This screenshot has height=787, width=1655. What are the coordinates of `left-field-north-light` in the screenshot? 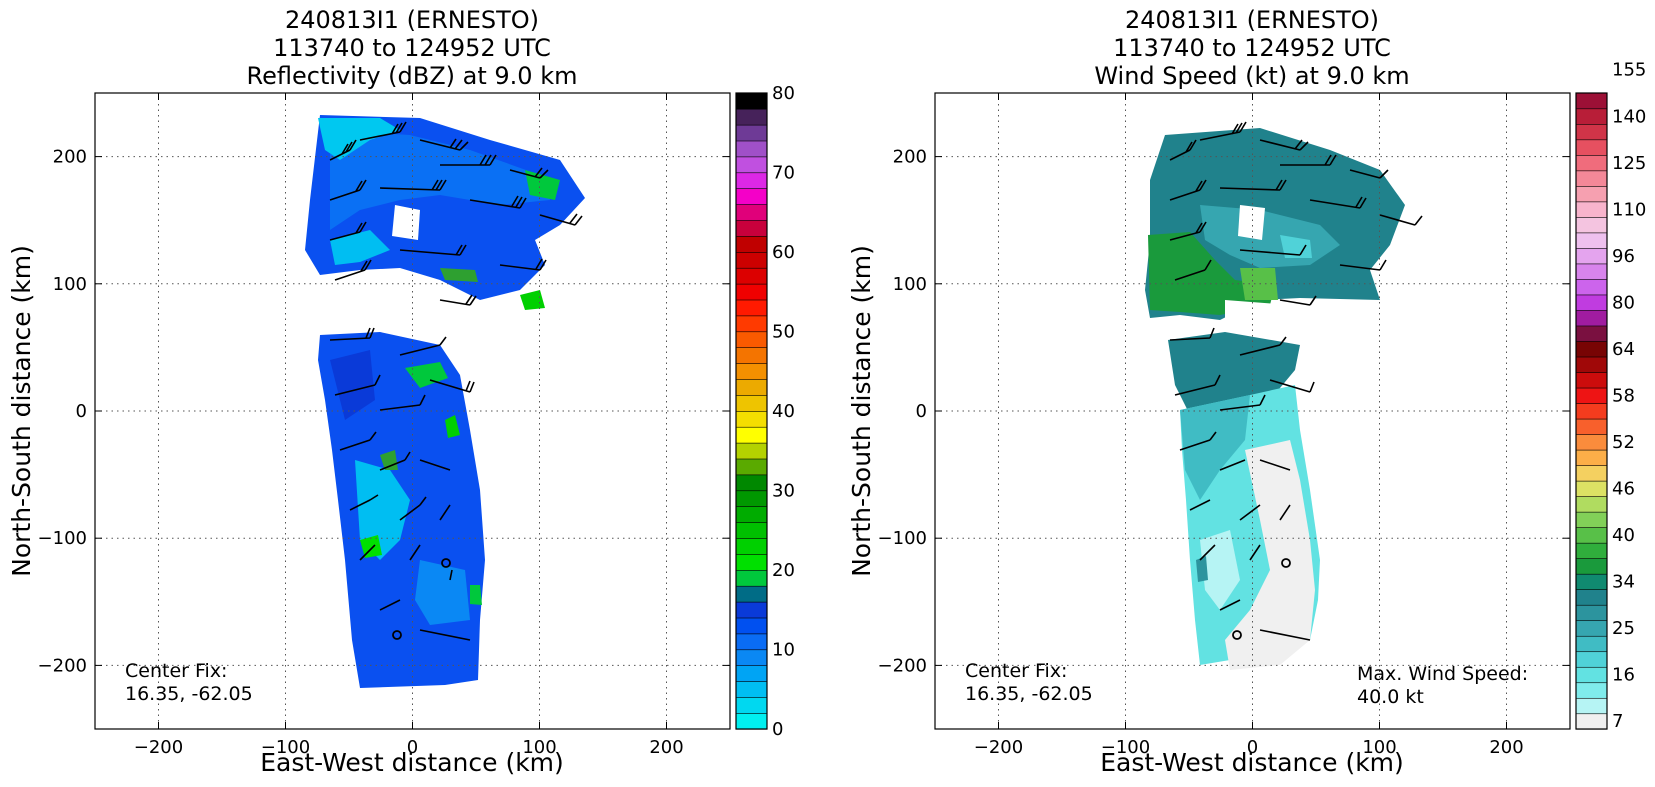 It's located at (359, 139).